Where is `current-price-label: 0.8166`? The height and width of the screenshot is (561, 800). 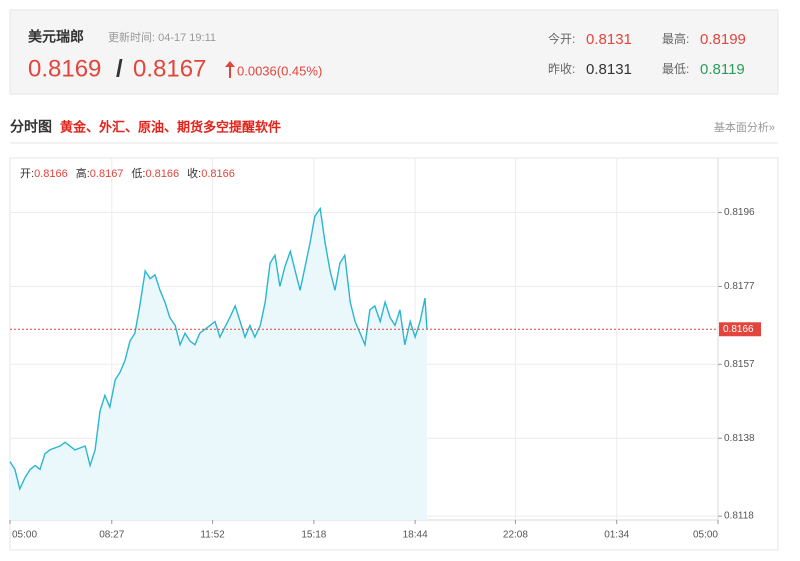 current-price-label: 0.8166 is located at coordinates (738, 329).